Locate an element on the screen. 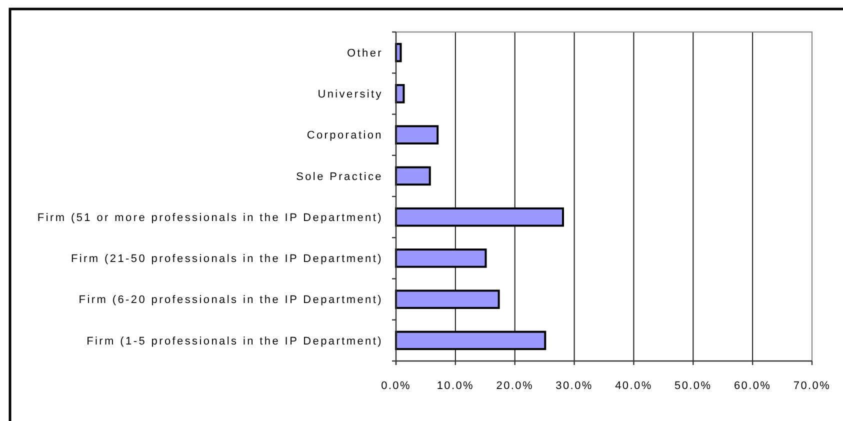  x-tick-label: 70.0% is located at coordinates (812, 386).